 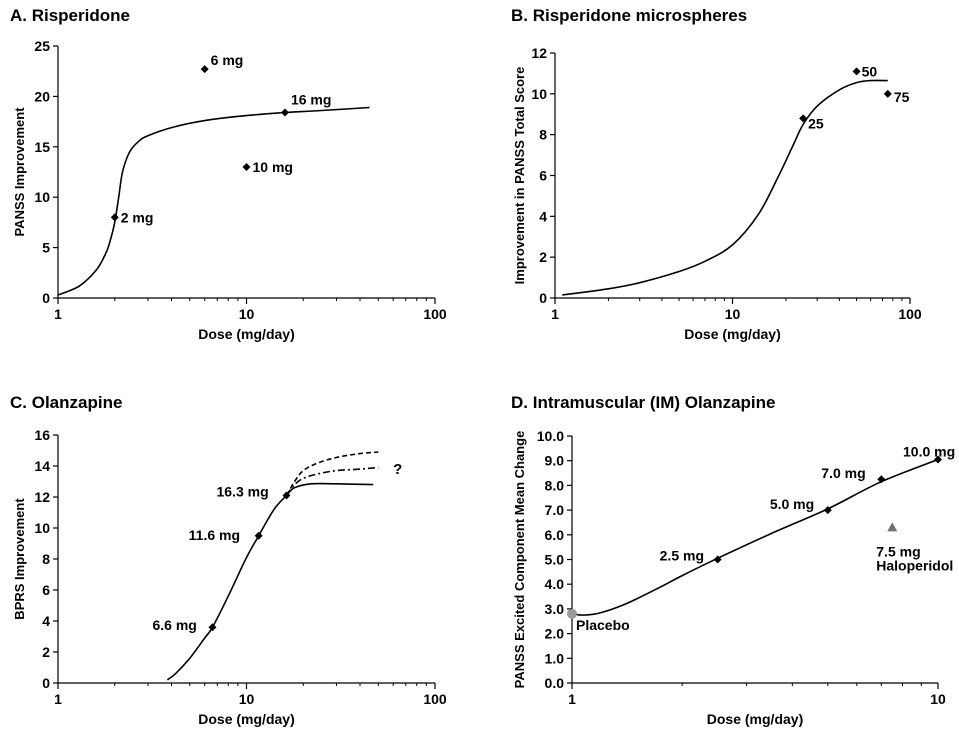 I want to click on y-tick-label: 4.0, so click(x=555, y=584).